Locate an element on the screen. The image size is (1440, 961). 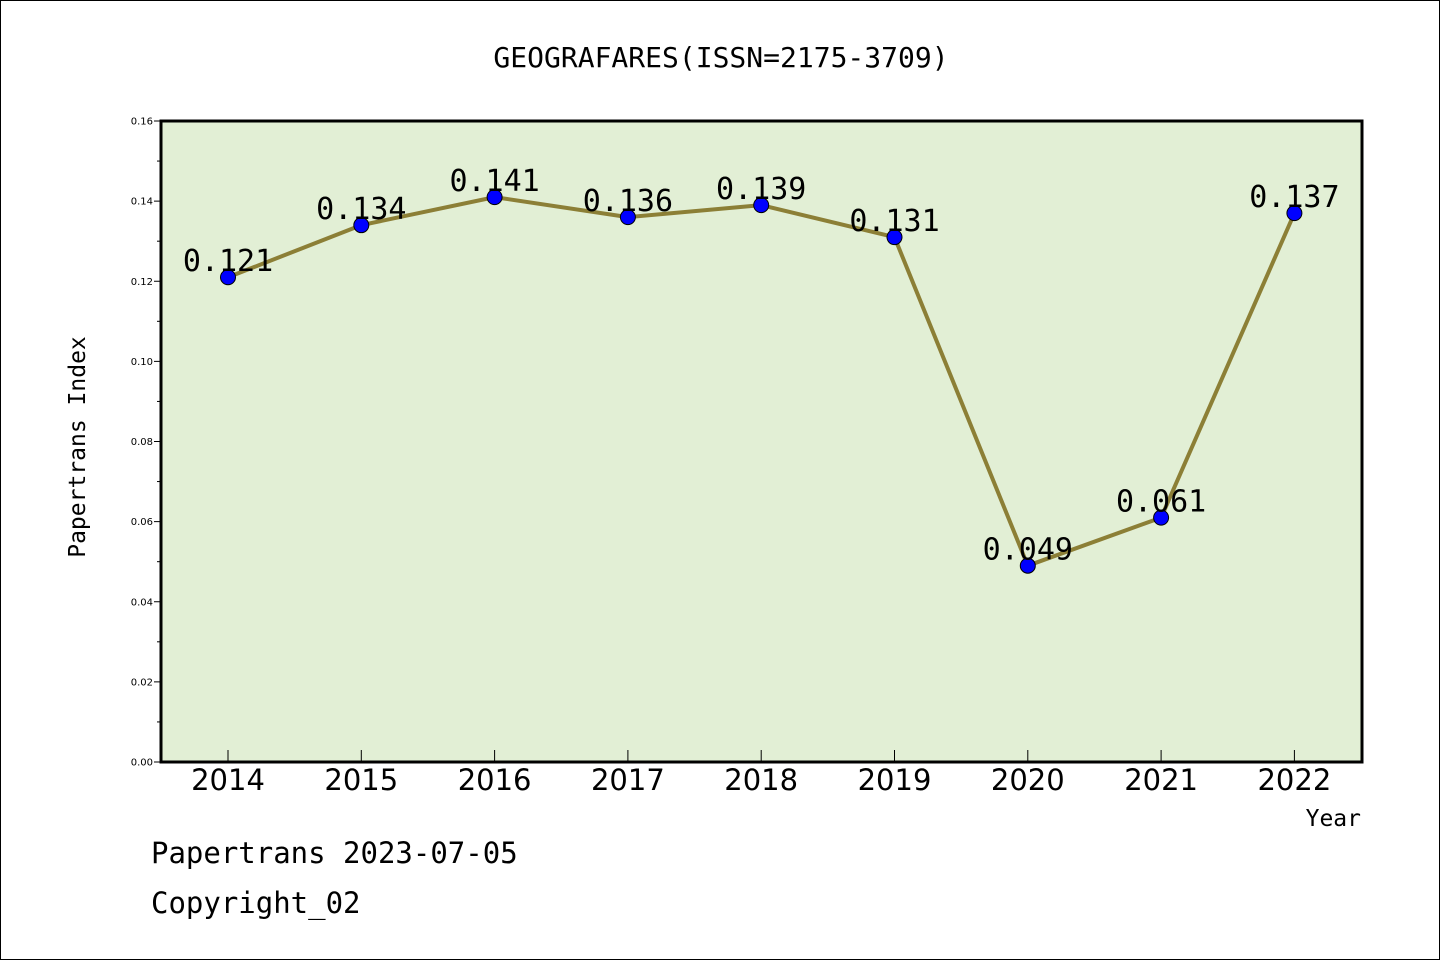
y-tick-label: 0.16 is located at coordinates (142, 122).